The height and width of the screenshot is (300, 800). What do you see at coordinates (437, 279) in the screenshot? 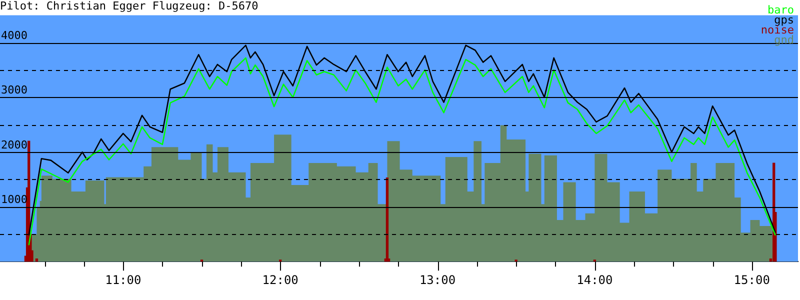
I see `x-tick-label: 13:00` at bounding box center [437, 279].